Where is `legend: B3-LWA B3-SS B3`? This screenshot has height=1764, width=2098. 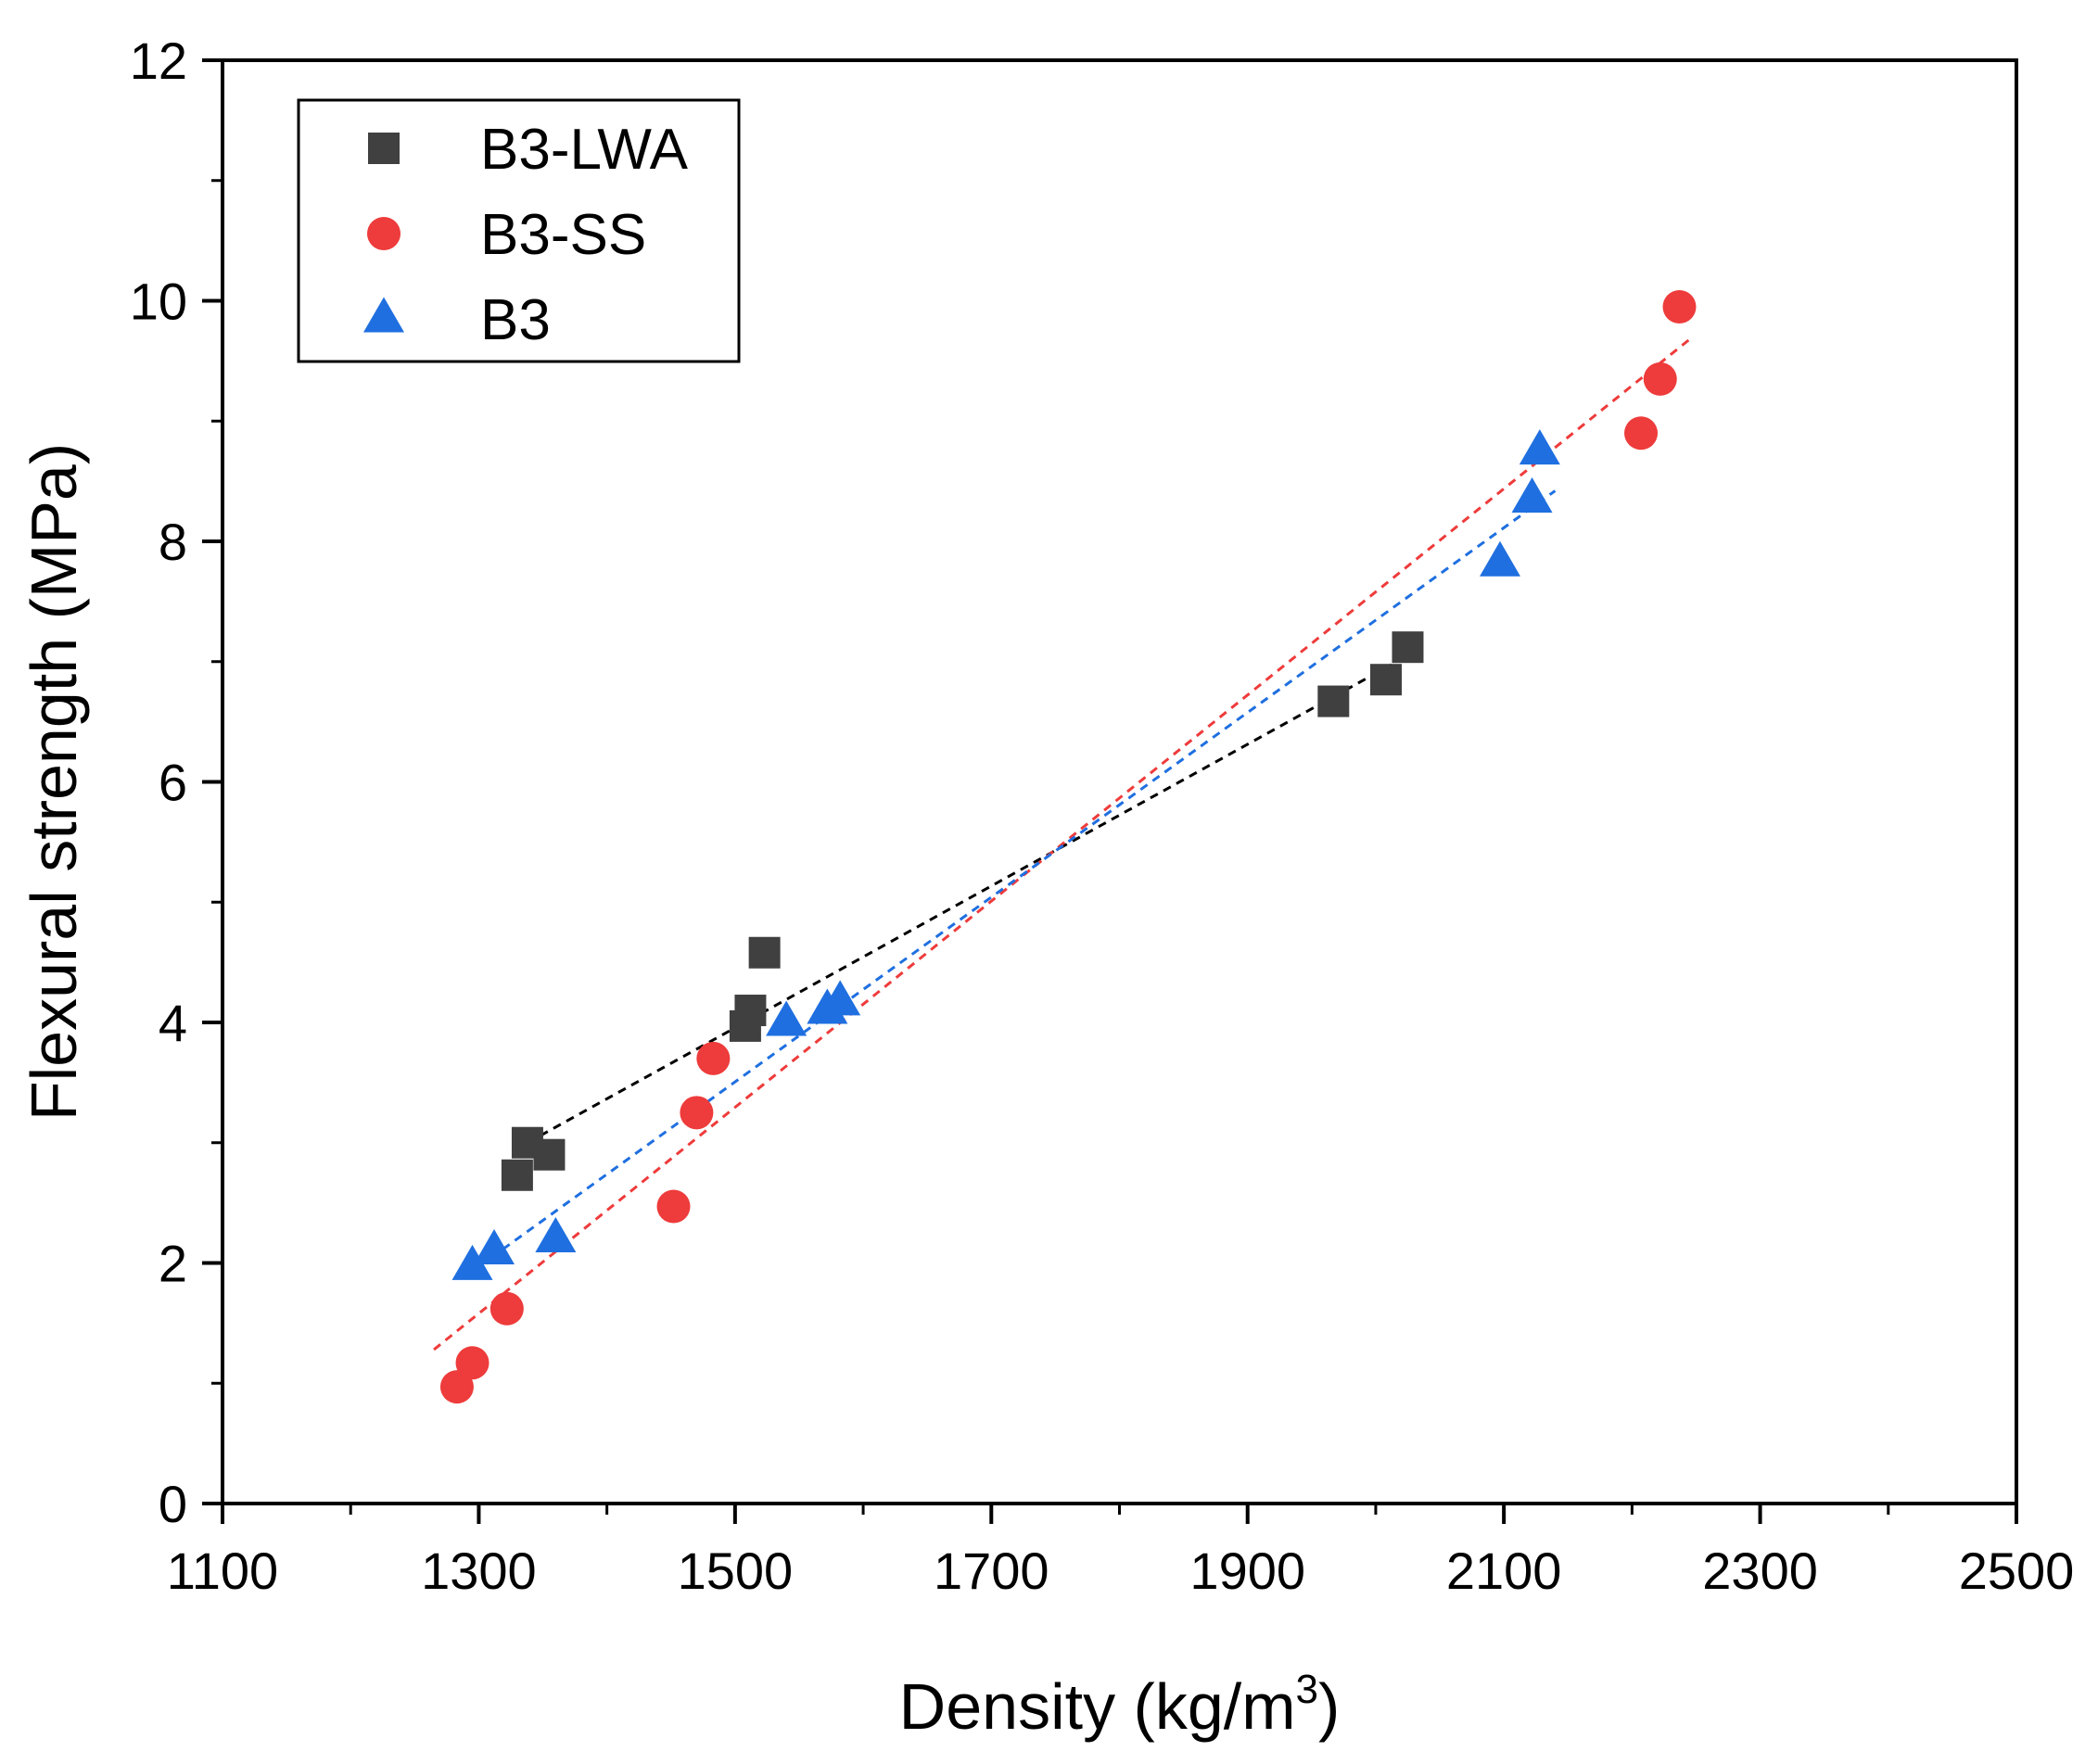
legend: B3-LWA B3-SS B3 is located at coordinates (519, 231).